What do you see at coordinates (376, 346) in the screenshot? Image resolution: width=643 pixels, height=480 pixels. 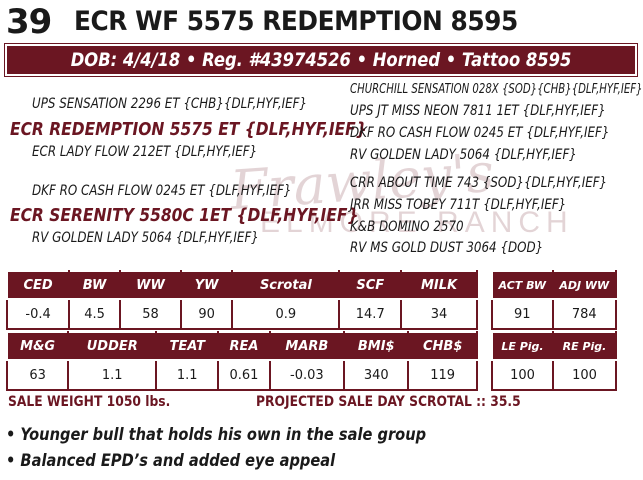 I see `epd-header-bmi: BMI$` at bounding box center [376, 346].